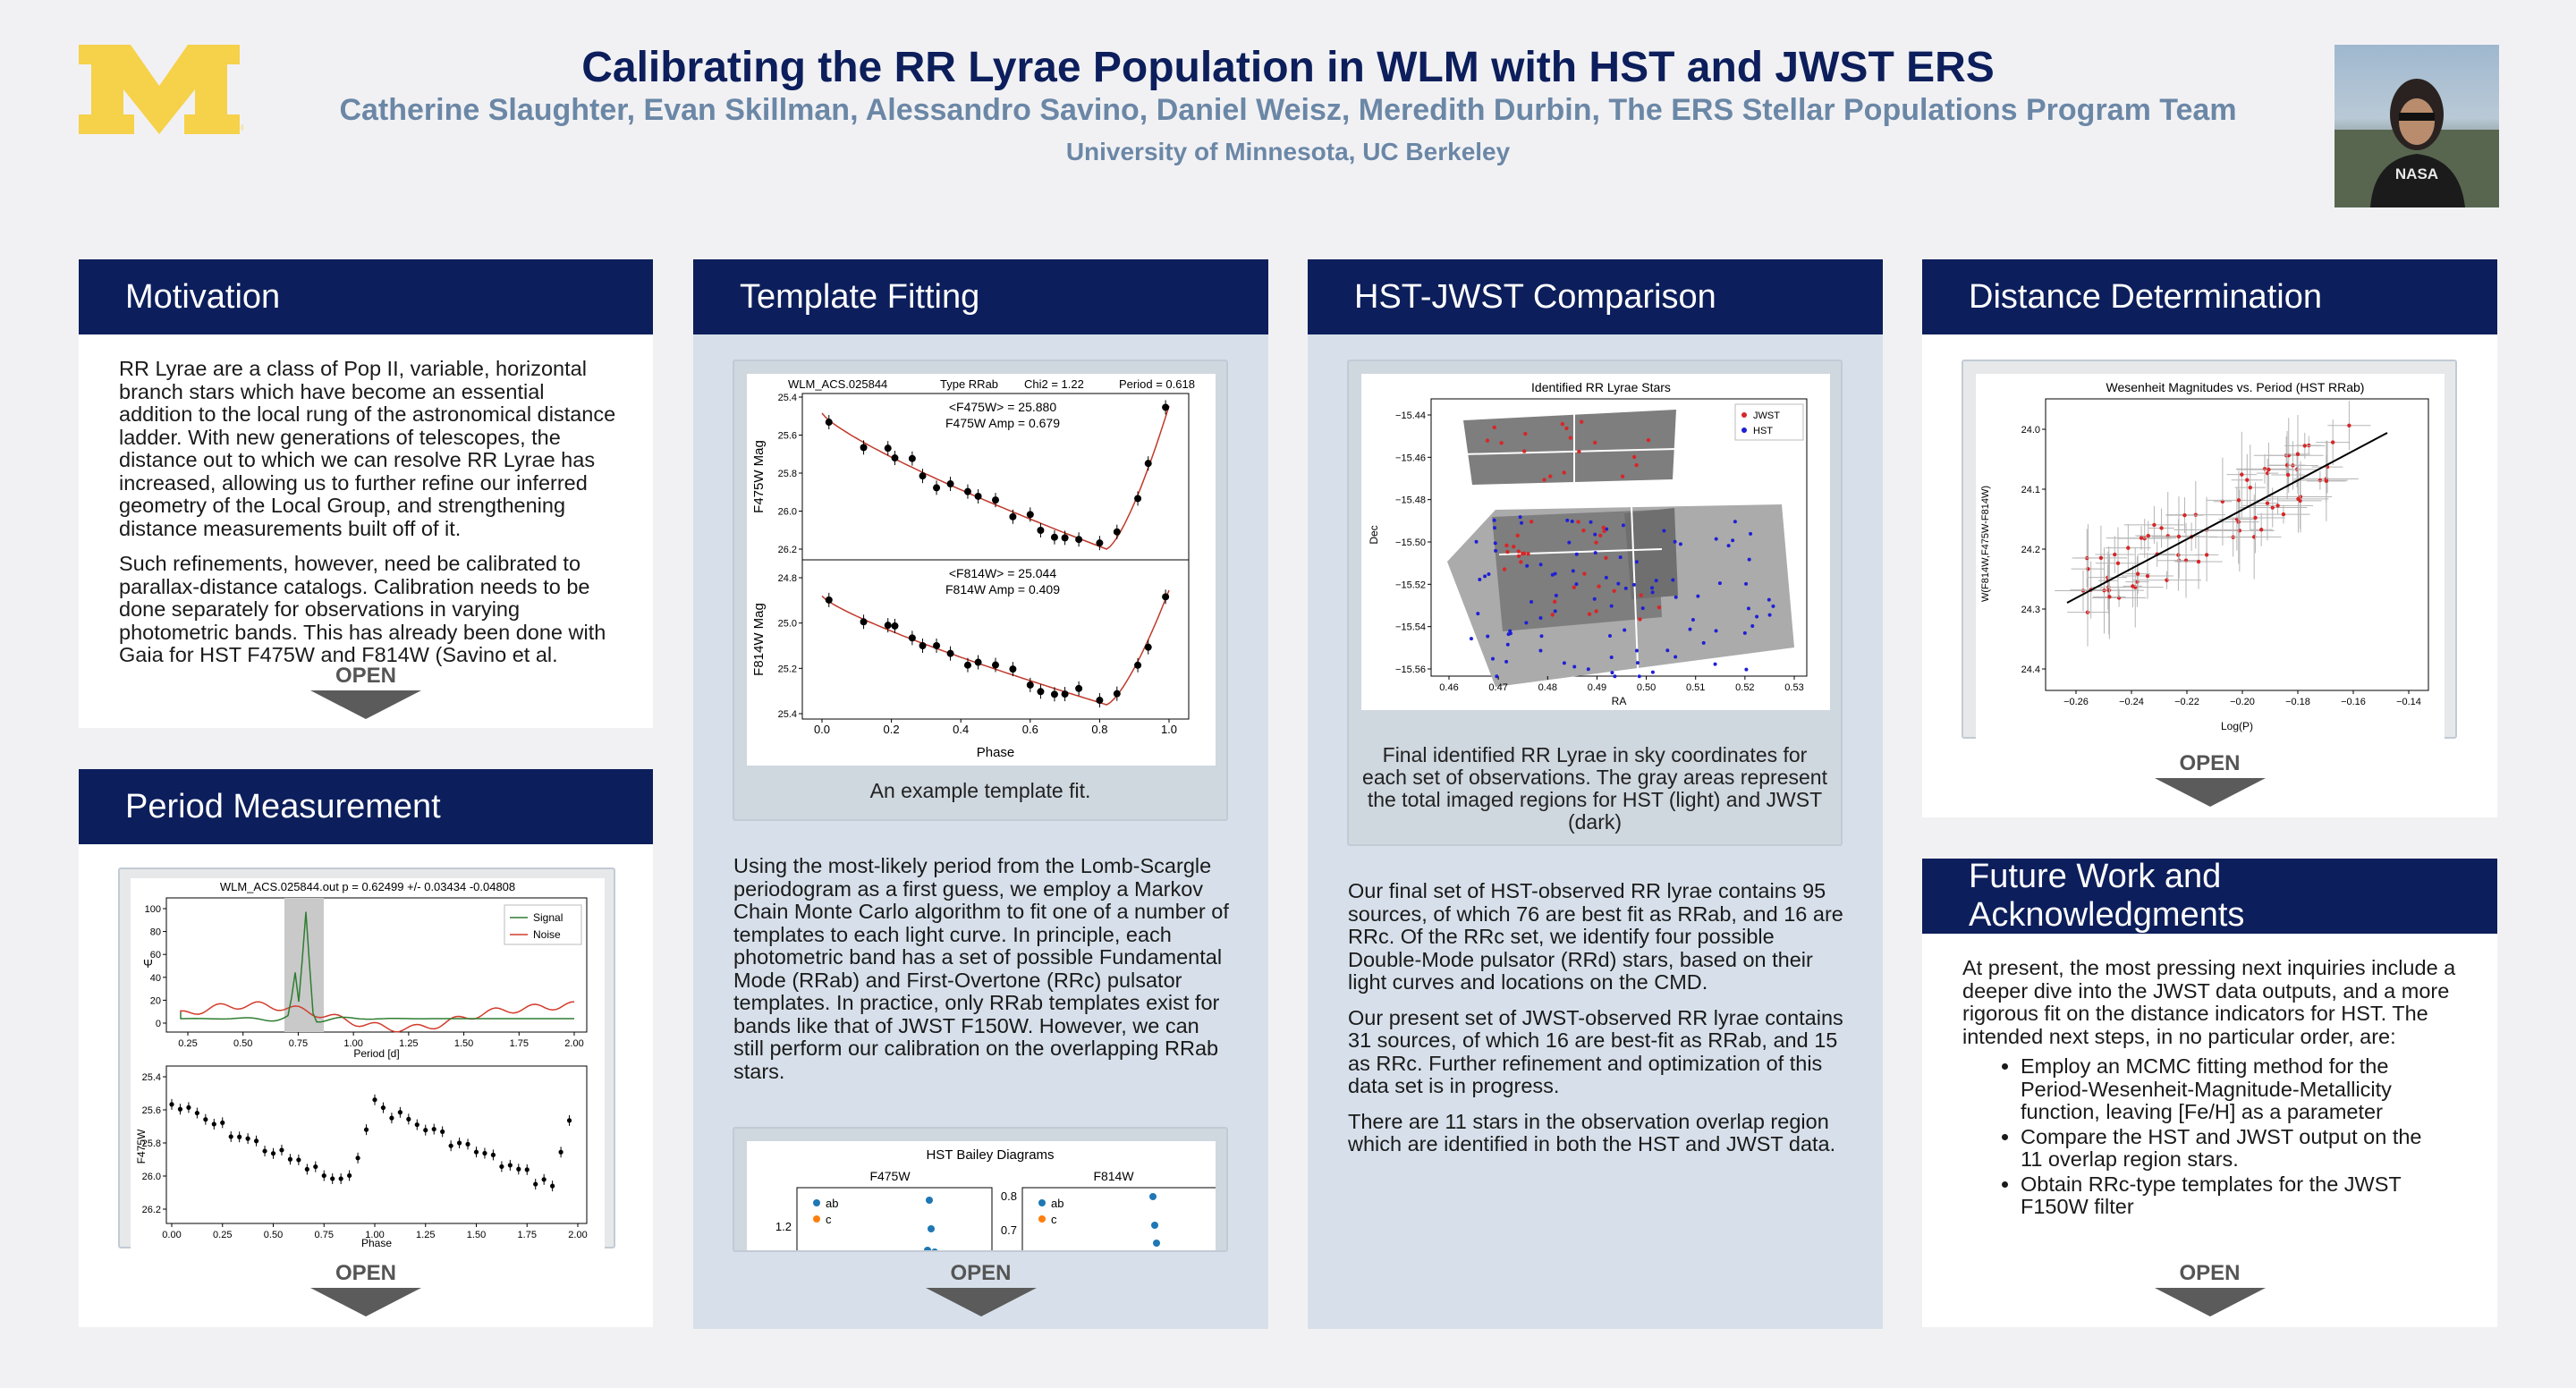 Image resolution: width=2576 pixels, height=1388 pixels. I want to click on sky-ytick: −15.52, so click(1410, 585).